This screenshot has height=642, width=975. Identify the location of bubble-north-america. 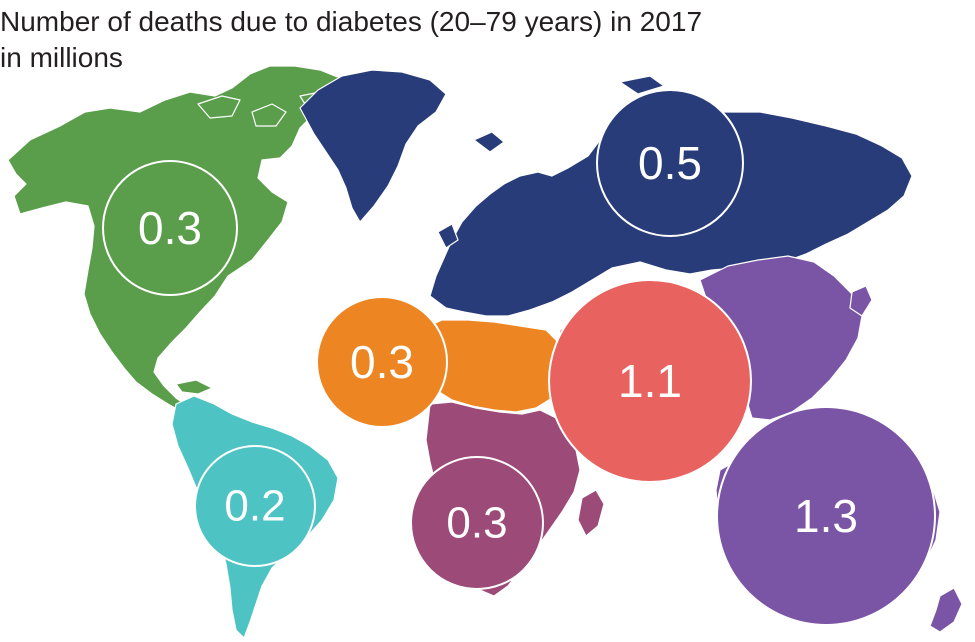
(170, 228).